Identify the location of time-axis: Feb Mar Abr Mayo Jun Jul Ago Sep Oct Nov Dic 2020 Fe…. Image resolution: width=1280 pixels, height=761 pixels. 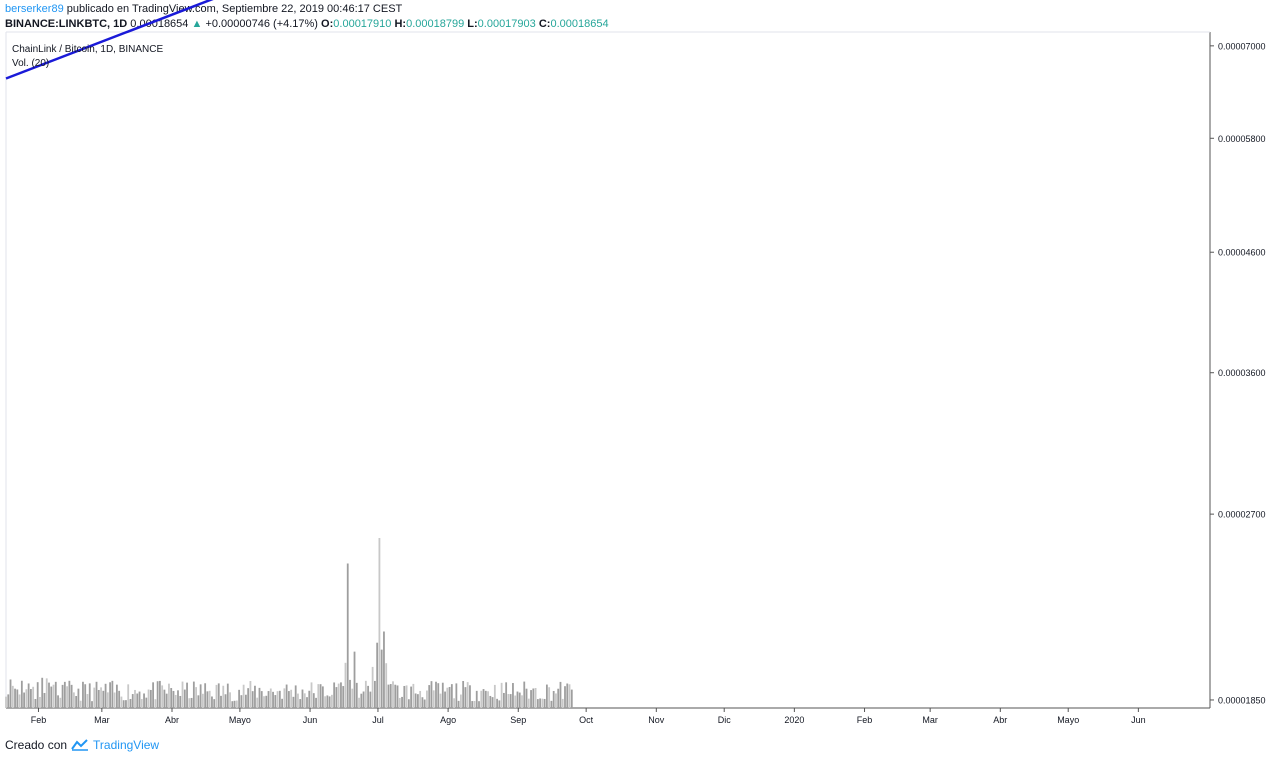
(588, 716).